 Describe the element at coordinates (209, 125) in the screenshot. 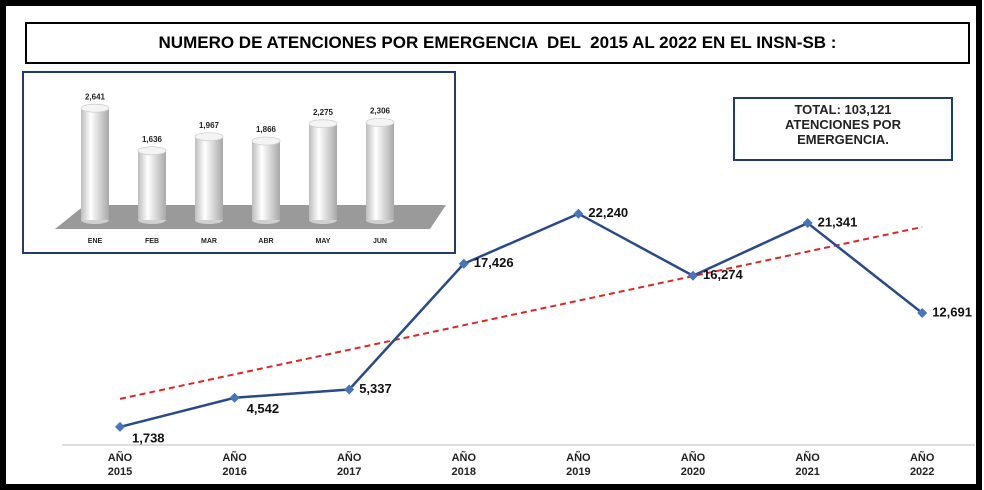

I see `data-label: 1,967` at that location.